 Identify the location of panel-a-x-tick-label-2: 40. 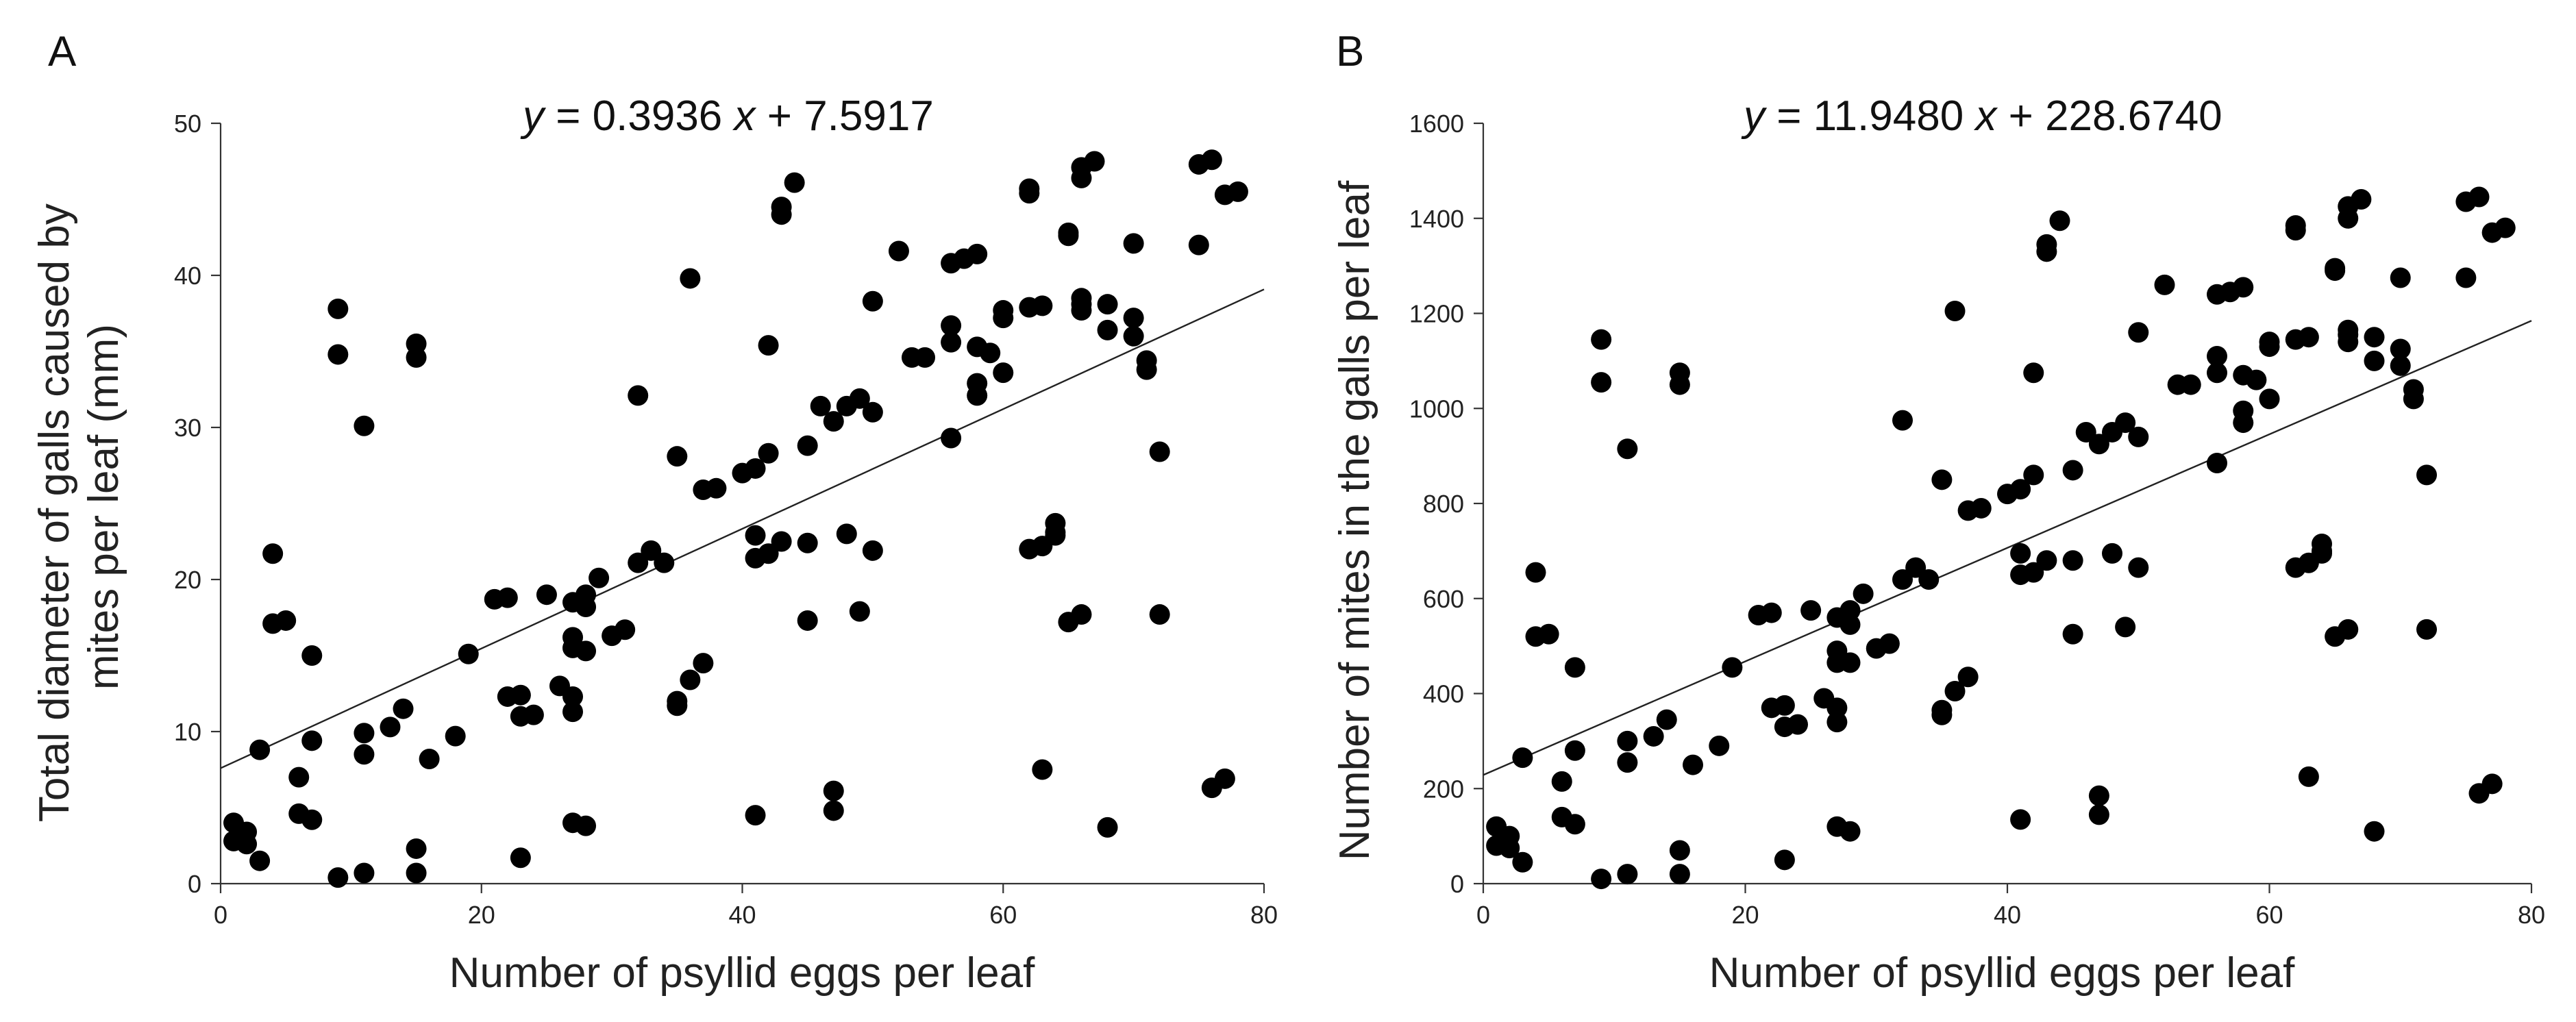
(742, 915).